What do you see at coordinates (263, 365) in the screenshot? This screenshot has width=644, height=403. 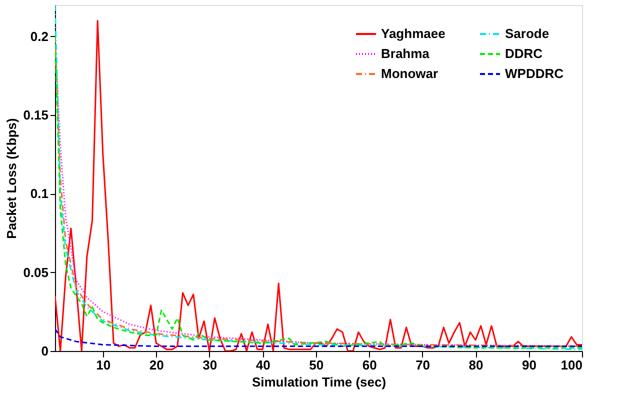 I see `x-tick-label: 40` at bounding box center [263, 365].